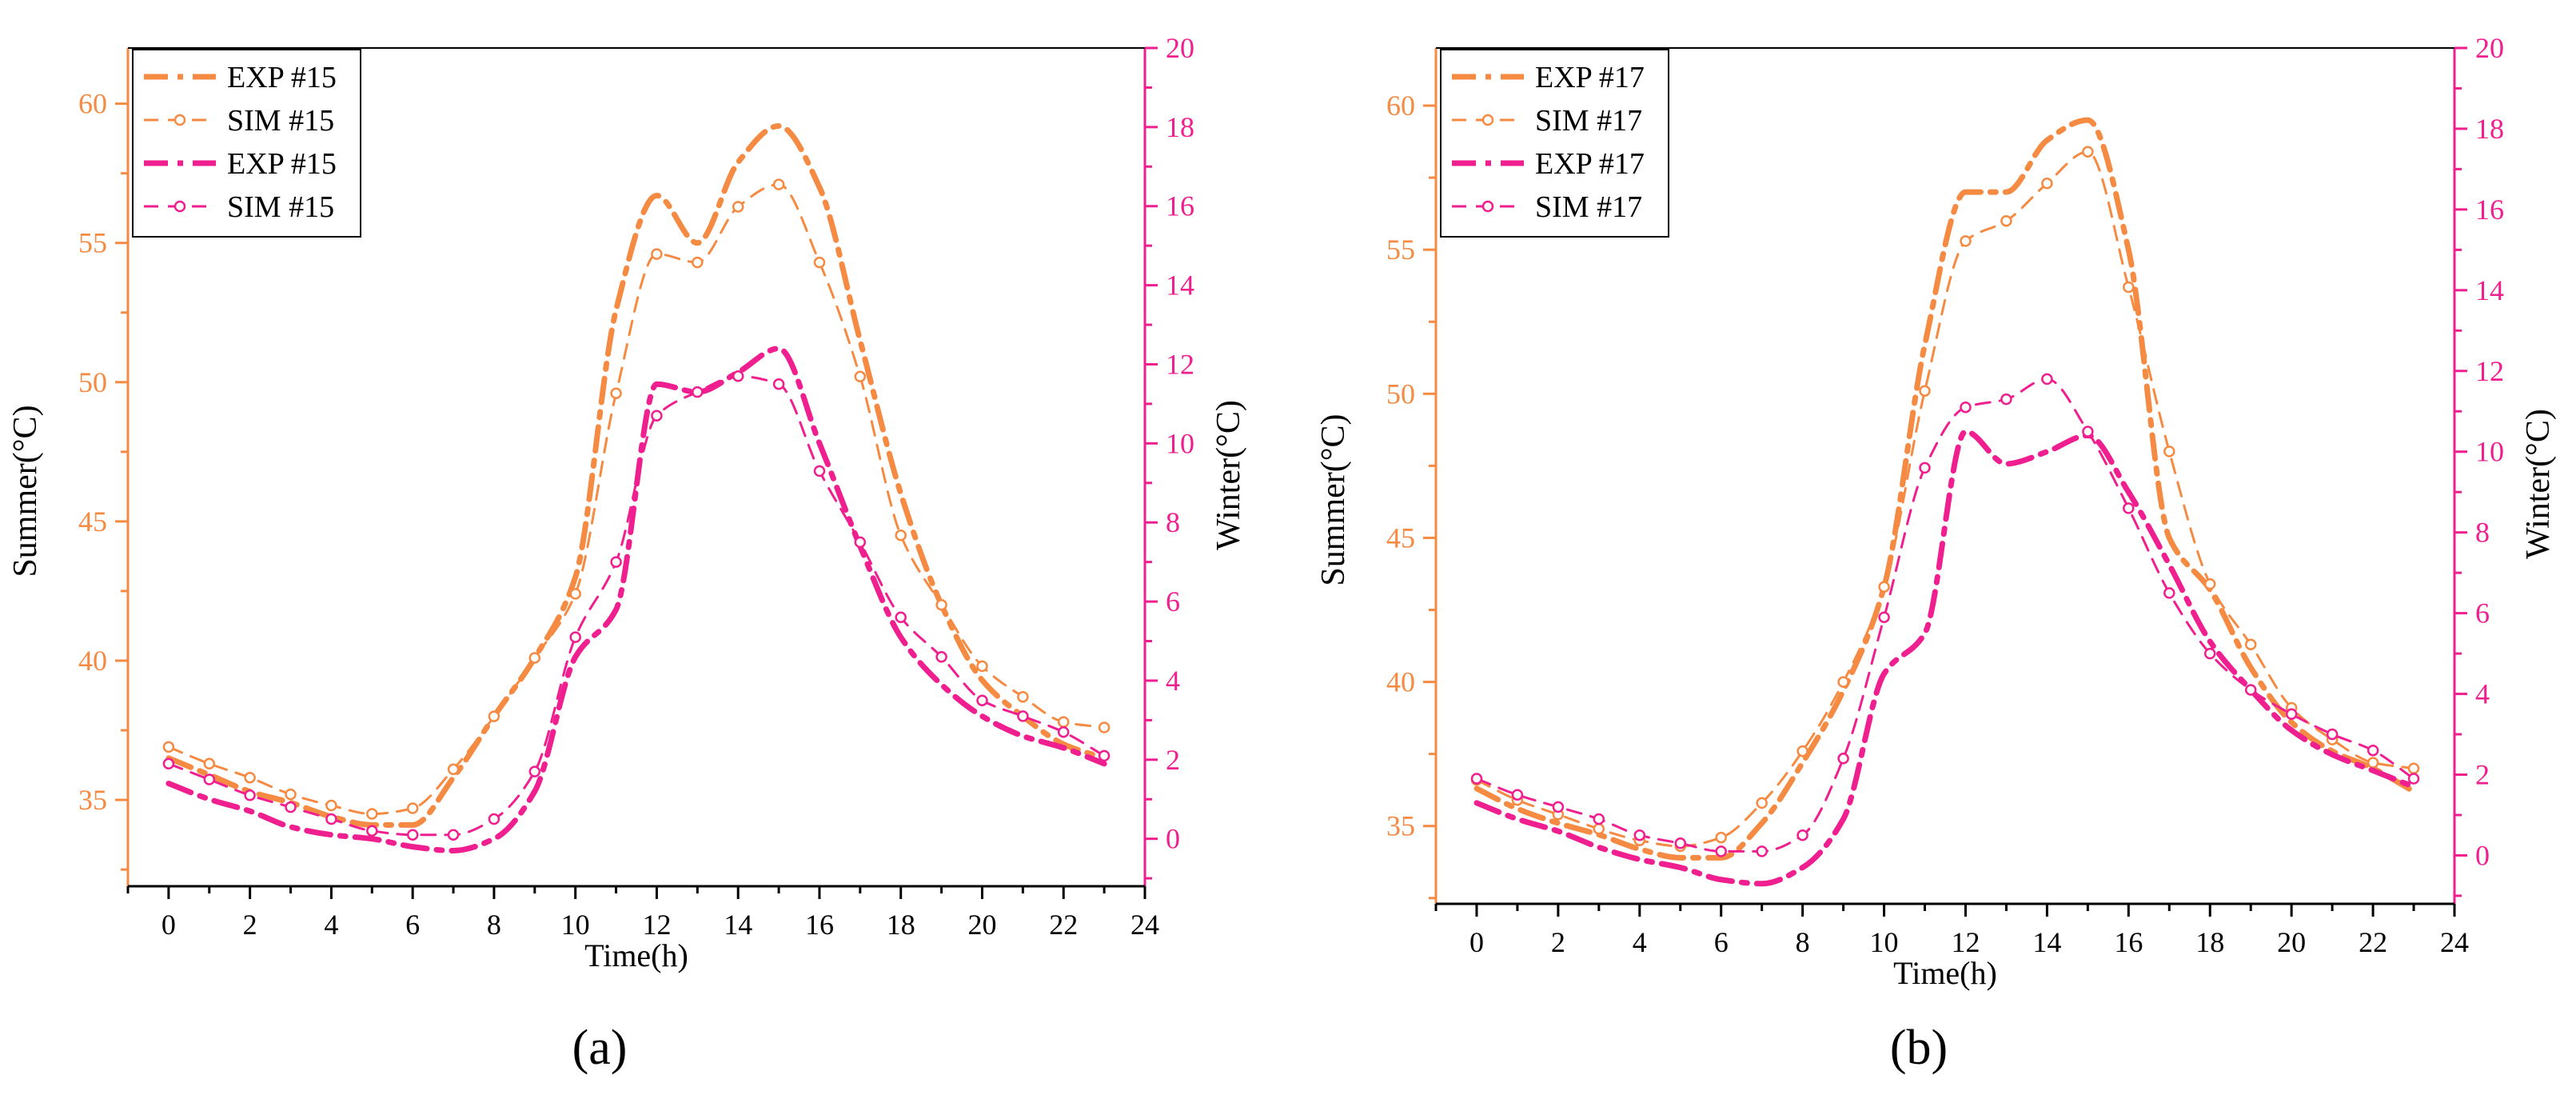  Describe the element at coordinates (1144, 925) in the screenshot. I see `x-tick-label: 24` at that location.